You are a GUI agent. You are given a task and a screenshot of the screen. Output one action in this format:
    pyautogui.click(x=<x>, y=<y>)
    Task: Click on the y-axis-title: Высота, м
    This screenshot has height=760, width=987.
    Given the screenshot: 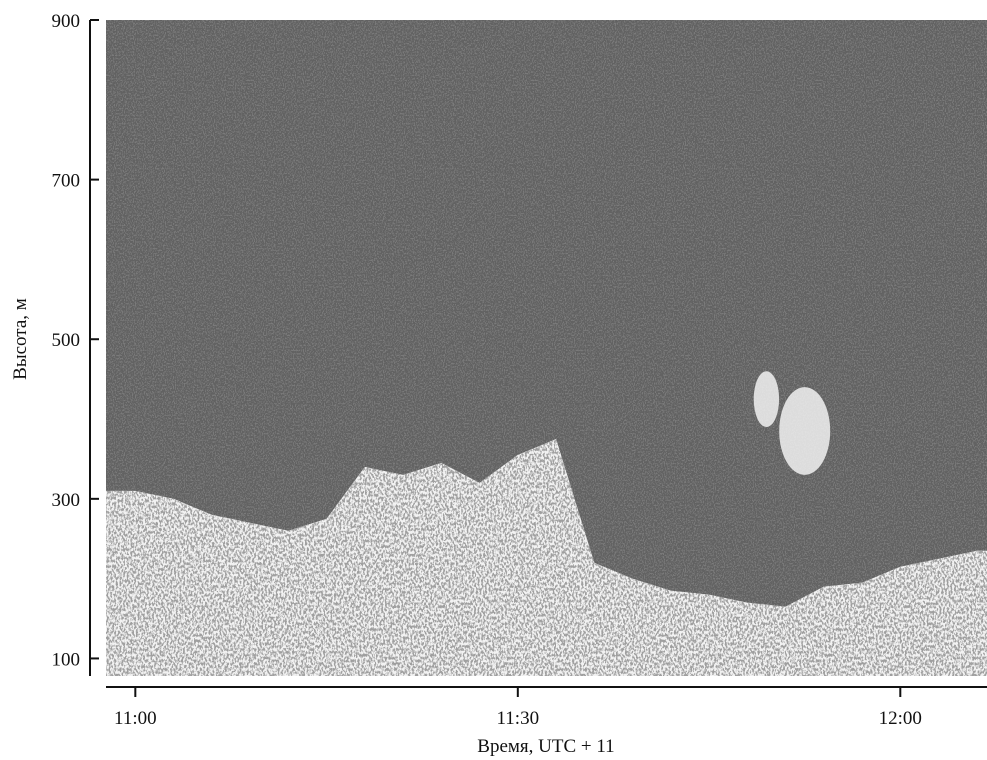 What is the action you would take?
    pyautogui.click(x=20, y=339)
    